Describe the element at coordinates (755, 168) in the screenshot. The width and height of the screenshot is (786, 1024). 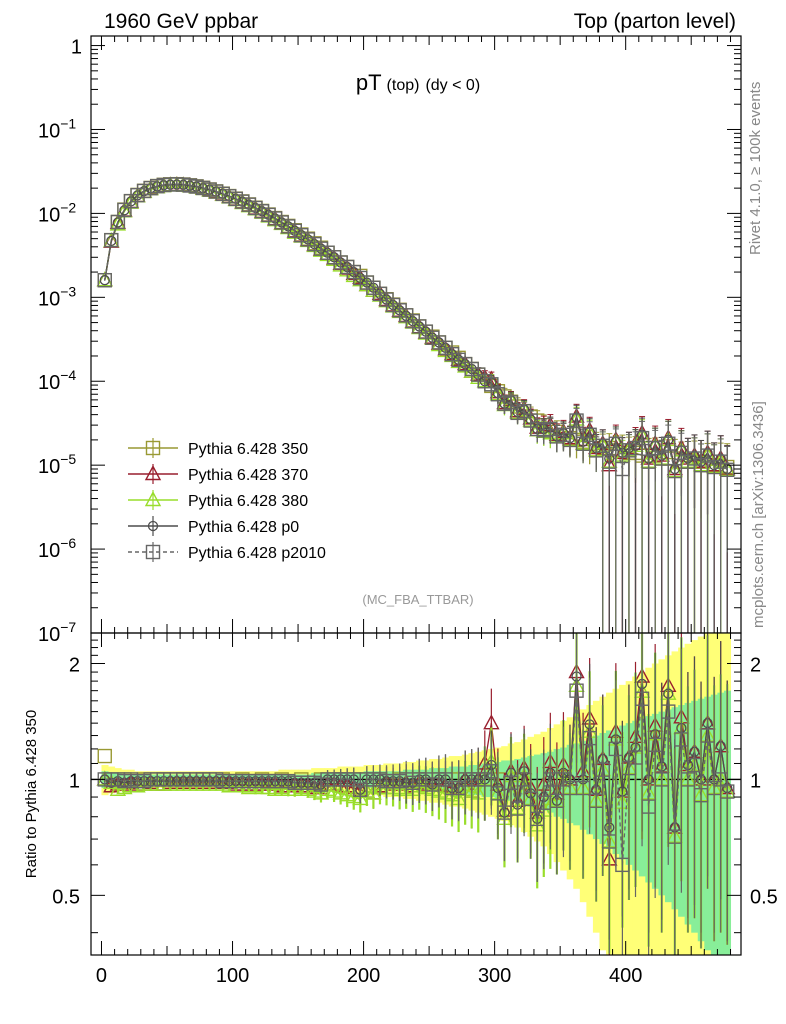
I see `rivet-version-label: Rivet 4.1.0, ≥ 100k events` at that location.